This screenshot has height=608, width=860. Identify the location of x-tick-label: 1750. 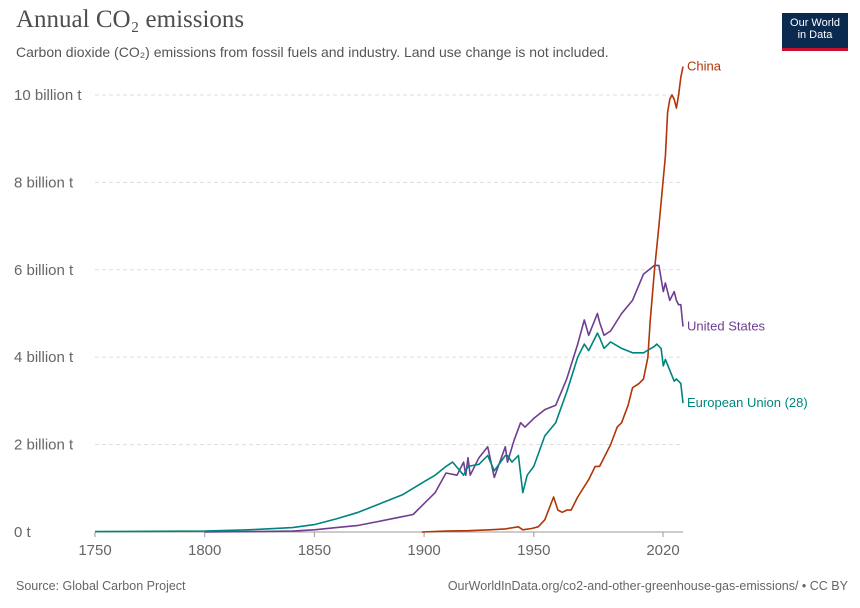
(94, 550).